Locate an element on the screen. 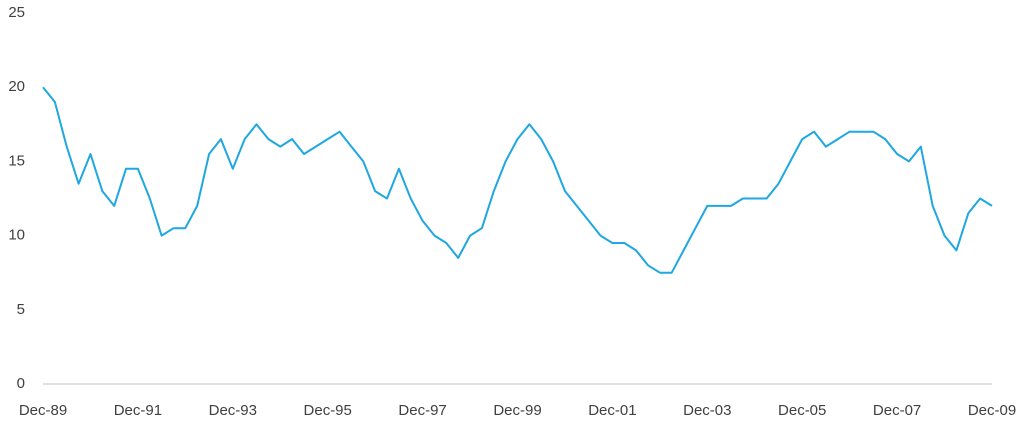 This screenshot has height=437, width=1024. y-tick-label: 20 is located at coordinates (16, 86).